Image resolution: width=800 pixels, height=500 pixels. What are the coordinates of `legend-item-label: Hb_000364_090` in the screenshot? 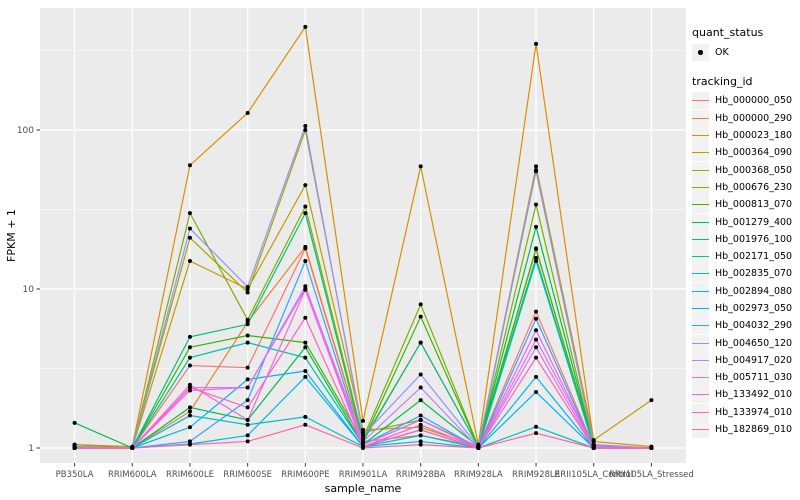 It's located at (754, 153).